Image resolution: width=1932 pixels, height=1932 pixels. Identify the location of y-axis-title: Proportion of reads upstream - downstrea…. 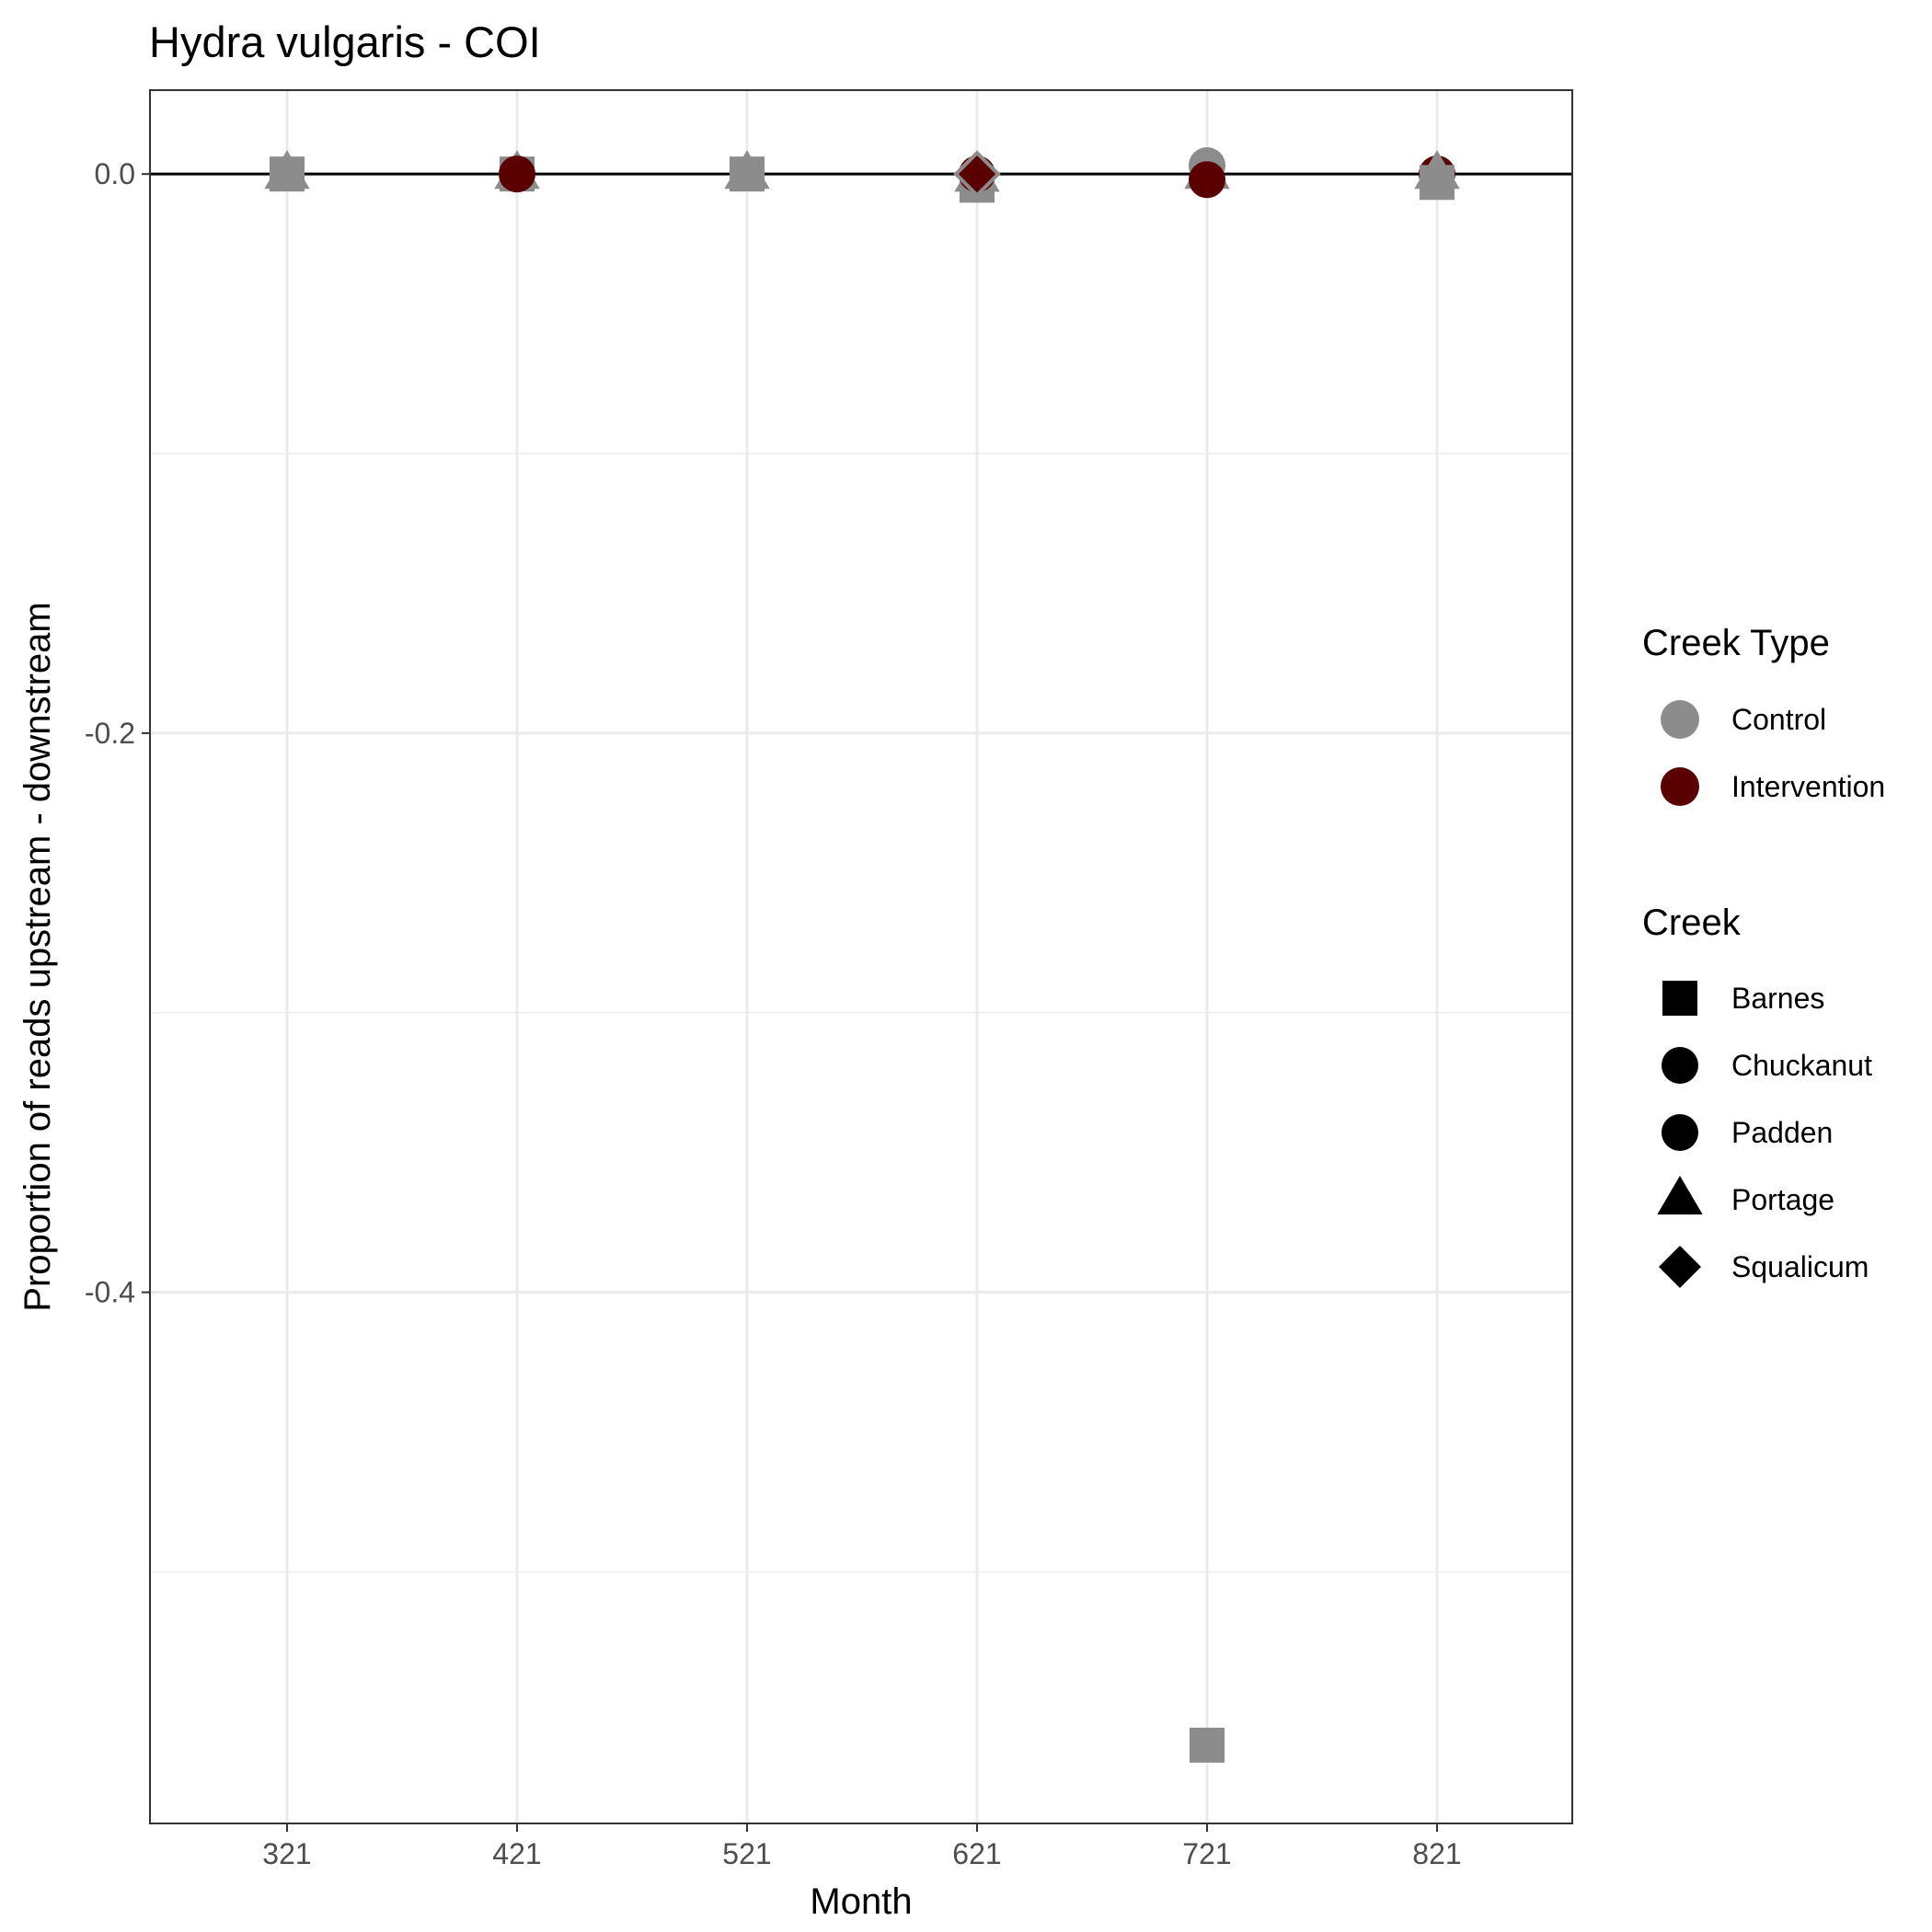
(37, 956).